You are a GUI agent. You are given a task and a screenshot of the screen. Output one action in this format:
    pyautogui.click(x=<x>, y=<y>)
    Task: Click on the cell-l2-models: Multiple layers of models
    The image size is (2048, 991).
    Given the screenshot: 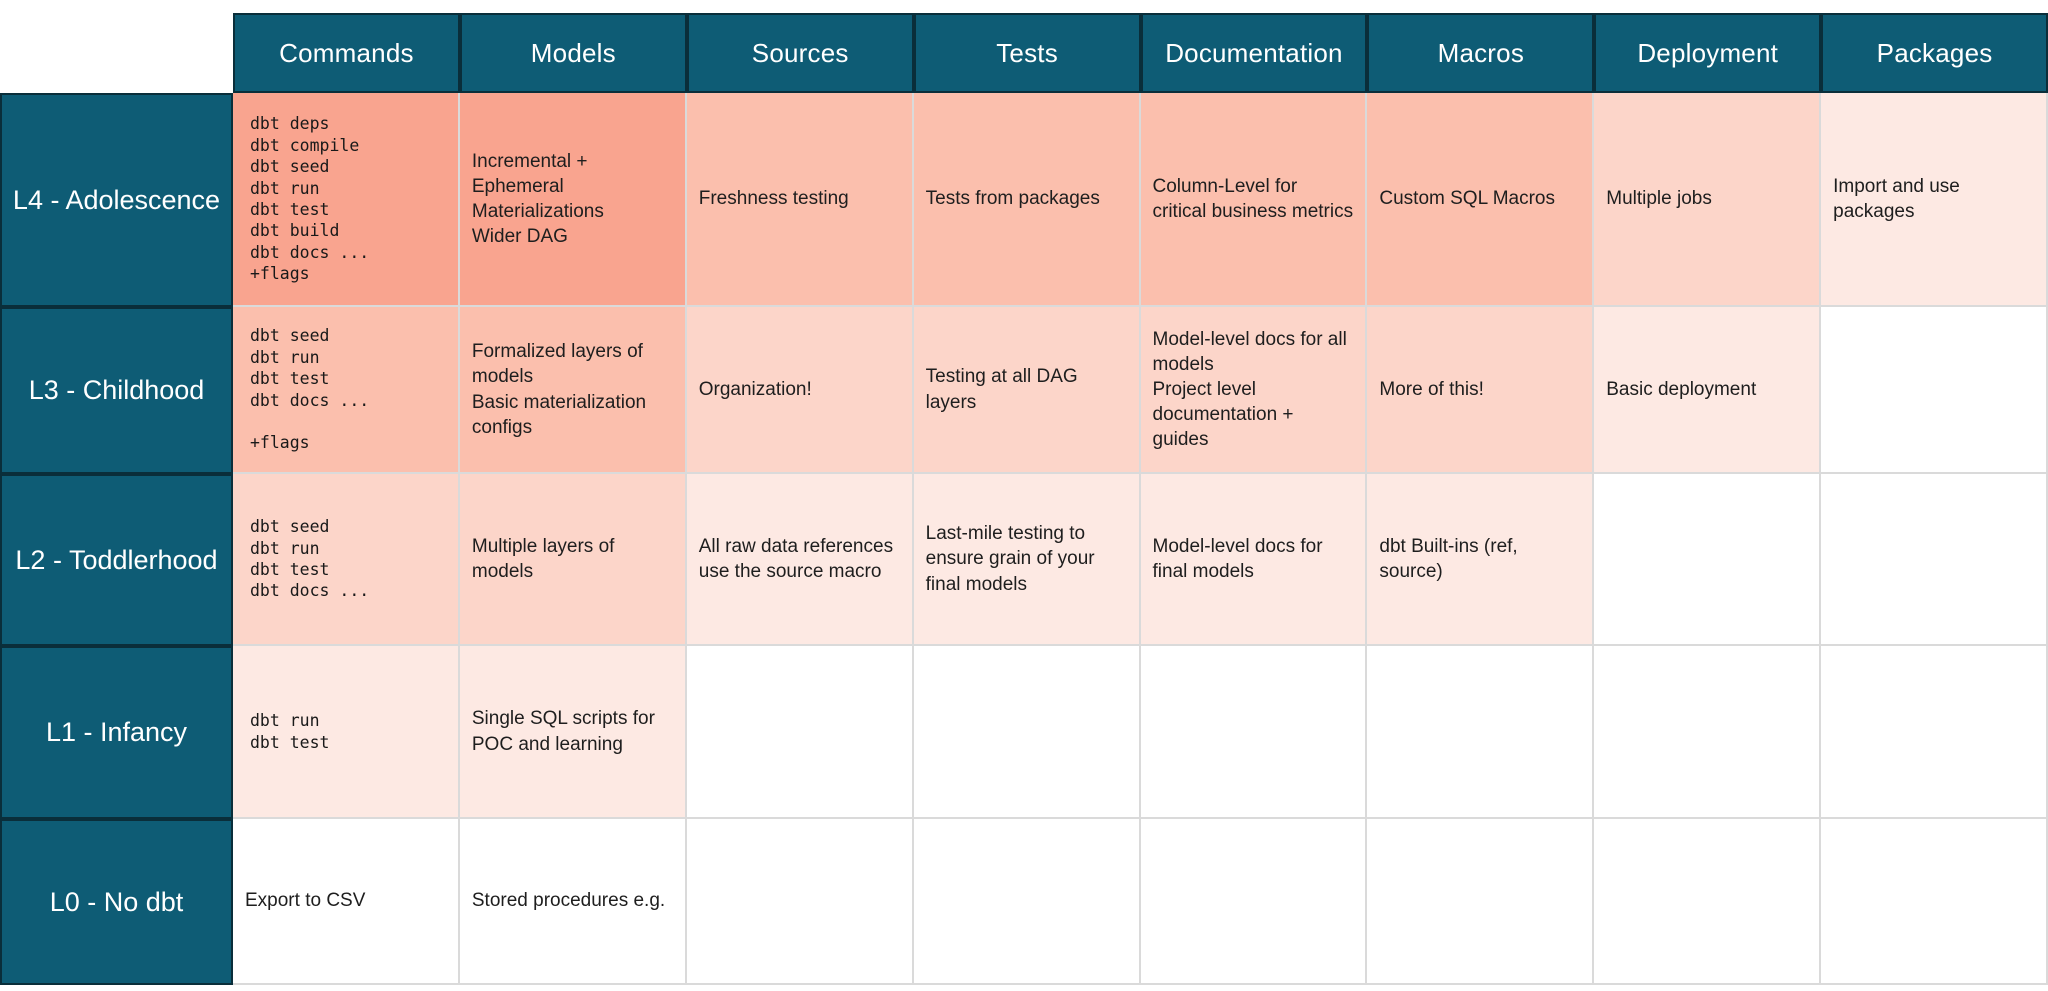 What is the action you would take?
    pyautogui.click(x=573, y=560)
    